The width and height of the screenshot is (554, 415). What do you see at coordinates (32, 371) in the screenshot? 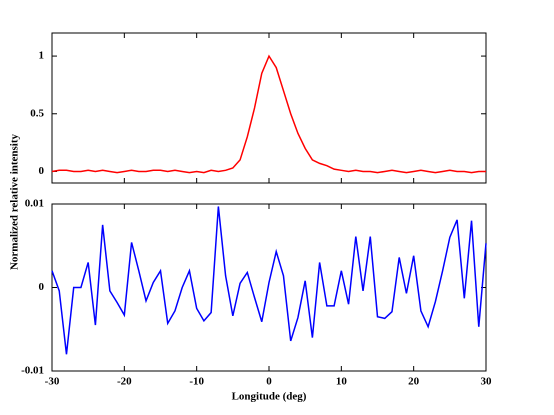
I see `y-tick-label: -0.01` at bounding box center [32, 371].